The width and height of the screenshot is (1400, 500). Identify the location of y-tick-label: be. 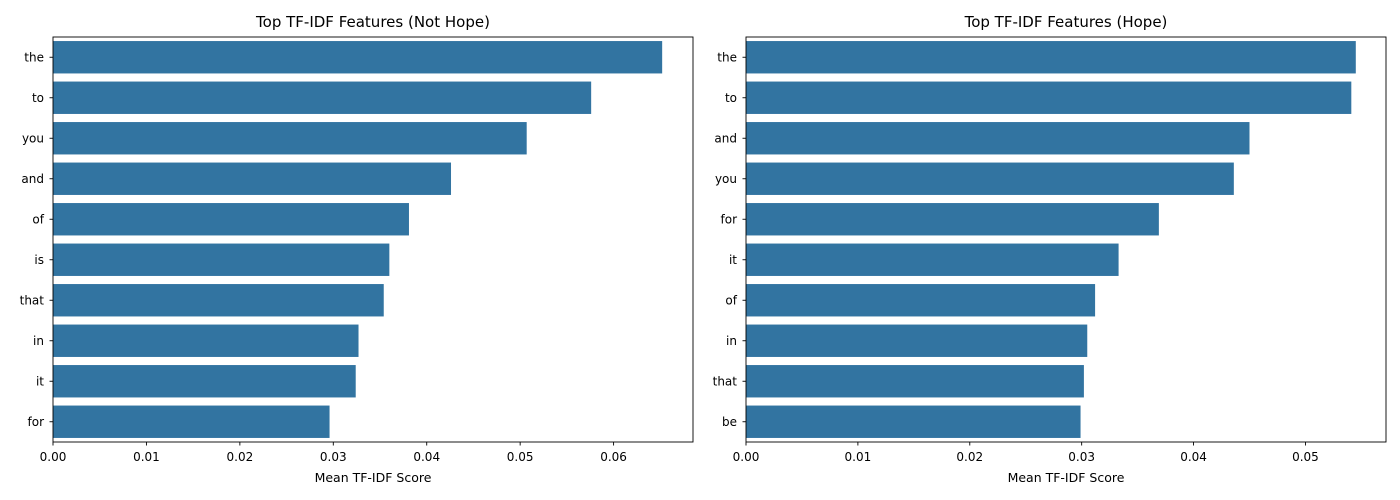
(729, 422).